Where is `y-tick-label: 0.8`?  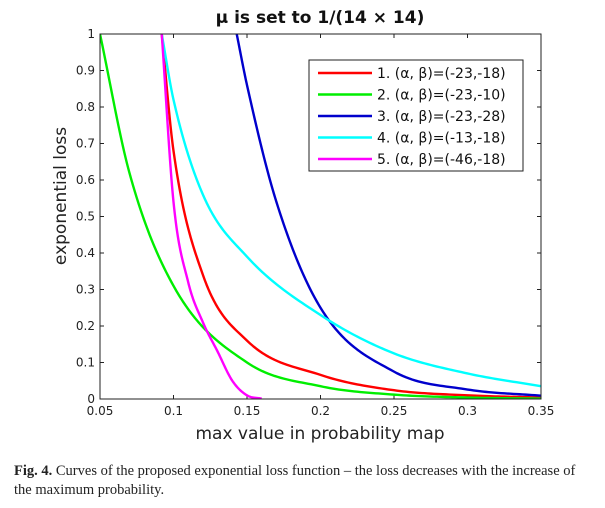 y-tick-label: 0.8 is located at coordinates (85, 107).